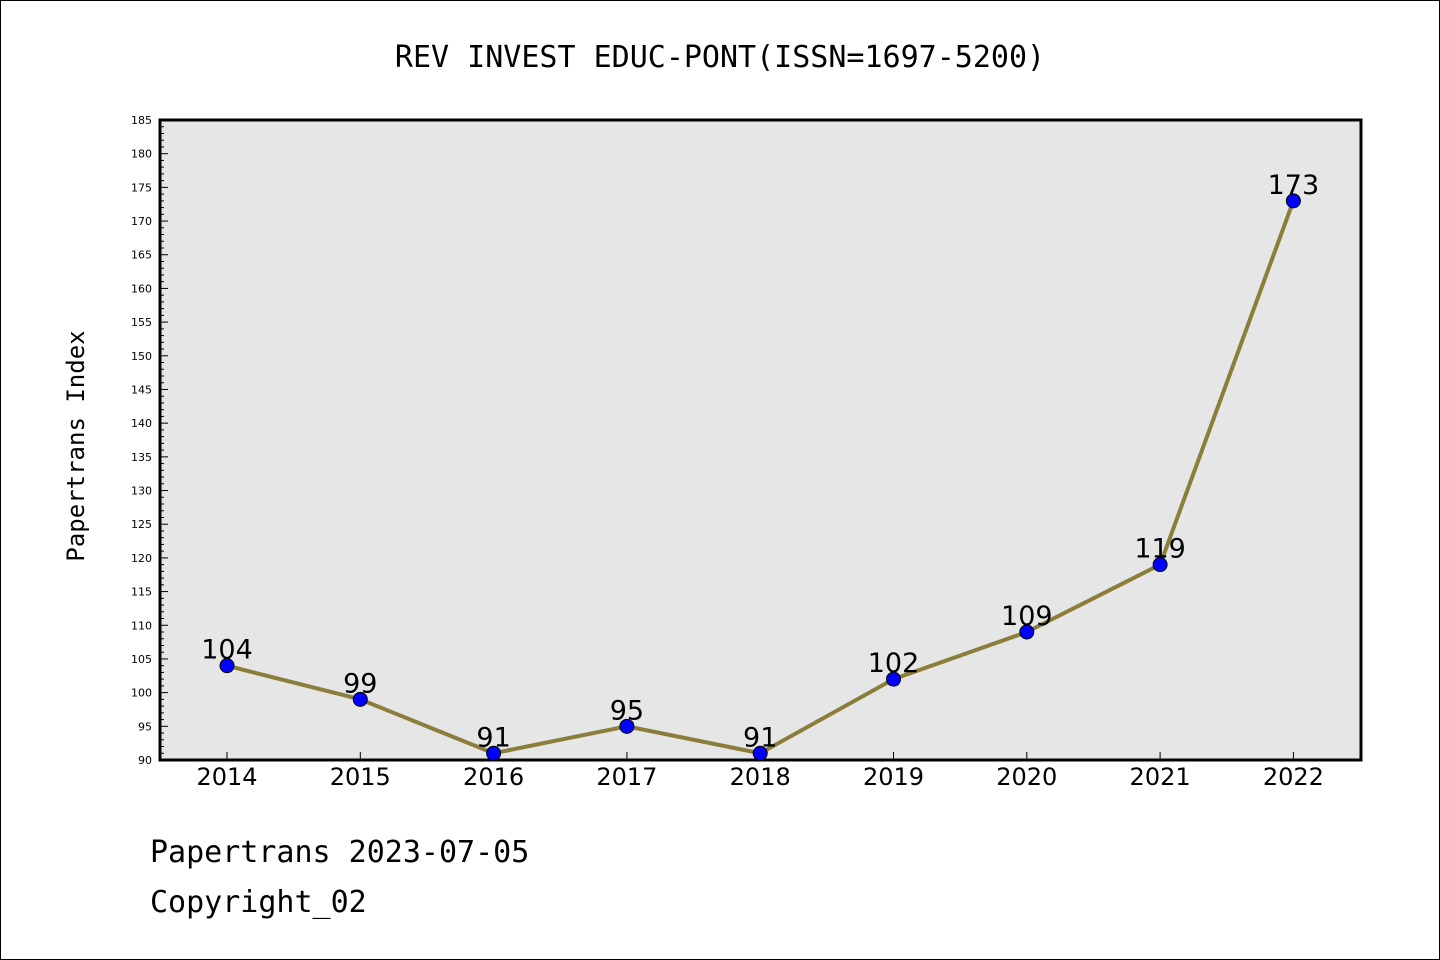  What do you see at coordinates (141, 288) in the screenshot?
I see `y-tick-label: 160` at bounding box center [141, 288].